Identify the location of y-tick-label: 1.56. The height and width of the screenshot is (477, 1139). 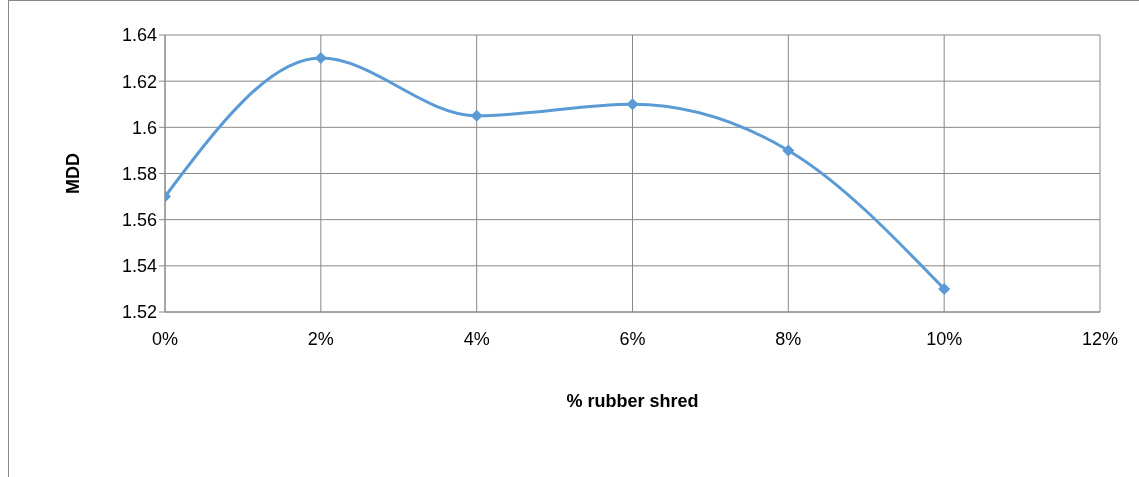
(139, 220).